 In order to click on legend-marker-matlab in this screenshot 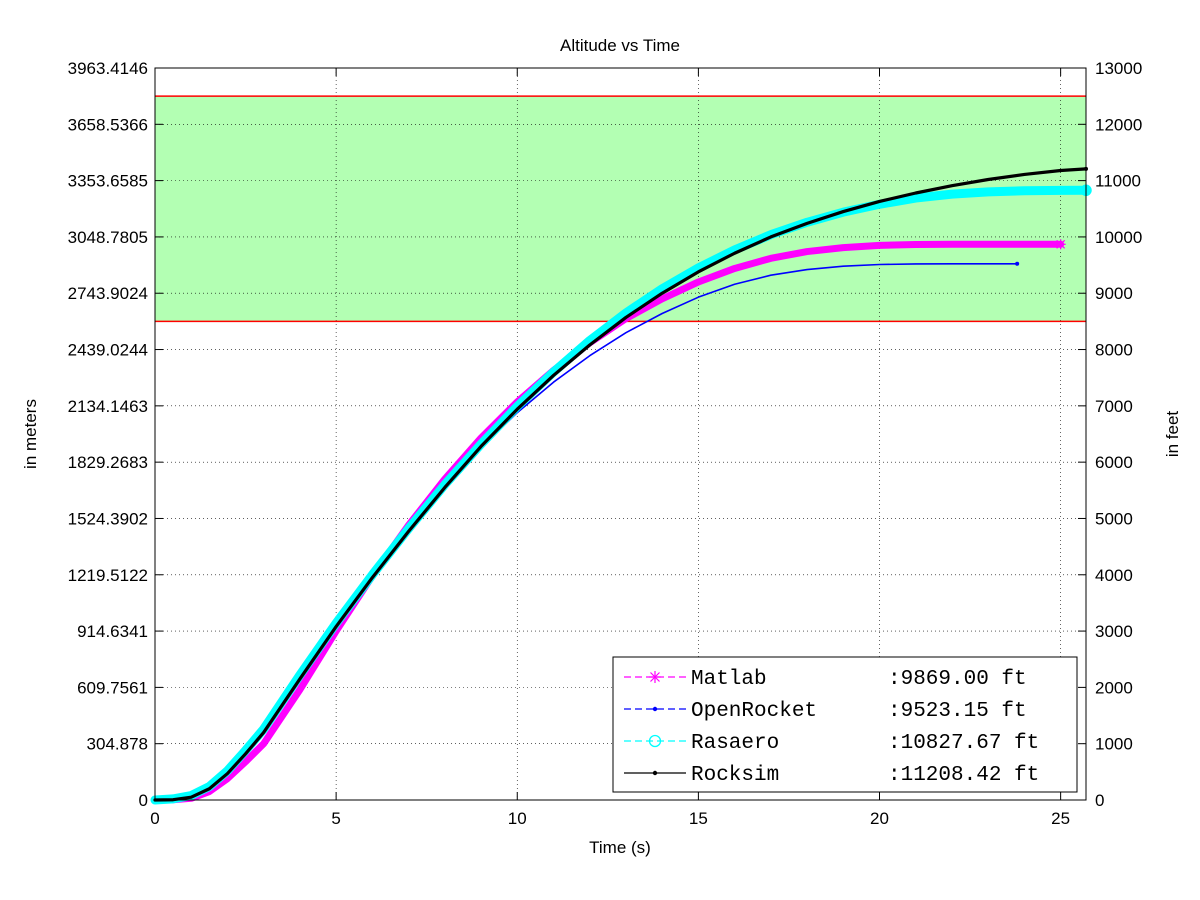, I will do `click(655, 677)`.